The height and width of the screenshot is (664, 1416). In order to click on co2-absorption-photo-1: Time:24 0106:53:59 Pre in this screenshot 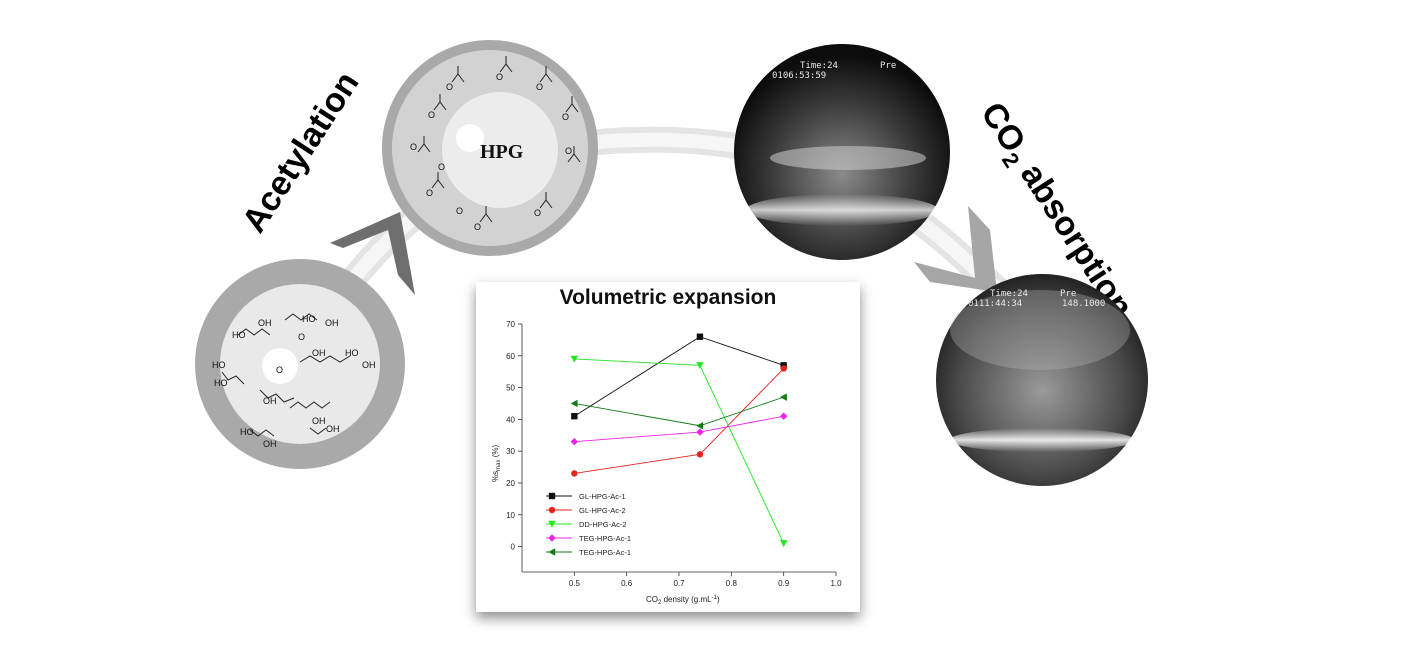, I will do `click(842, 152)`.